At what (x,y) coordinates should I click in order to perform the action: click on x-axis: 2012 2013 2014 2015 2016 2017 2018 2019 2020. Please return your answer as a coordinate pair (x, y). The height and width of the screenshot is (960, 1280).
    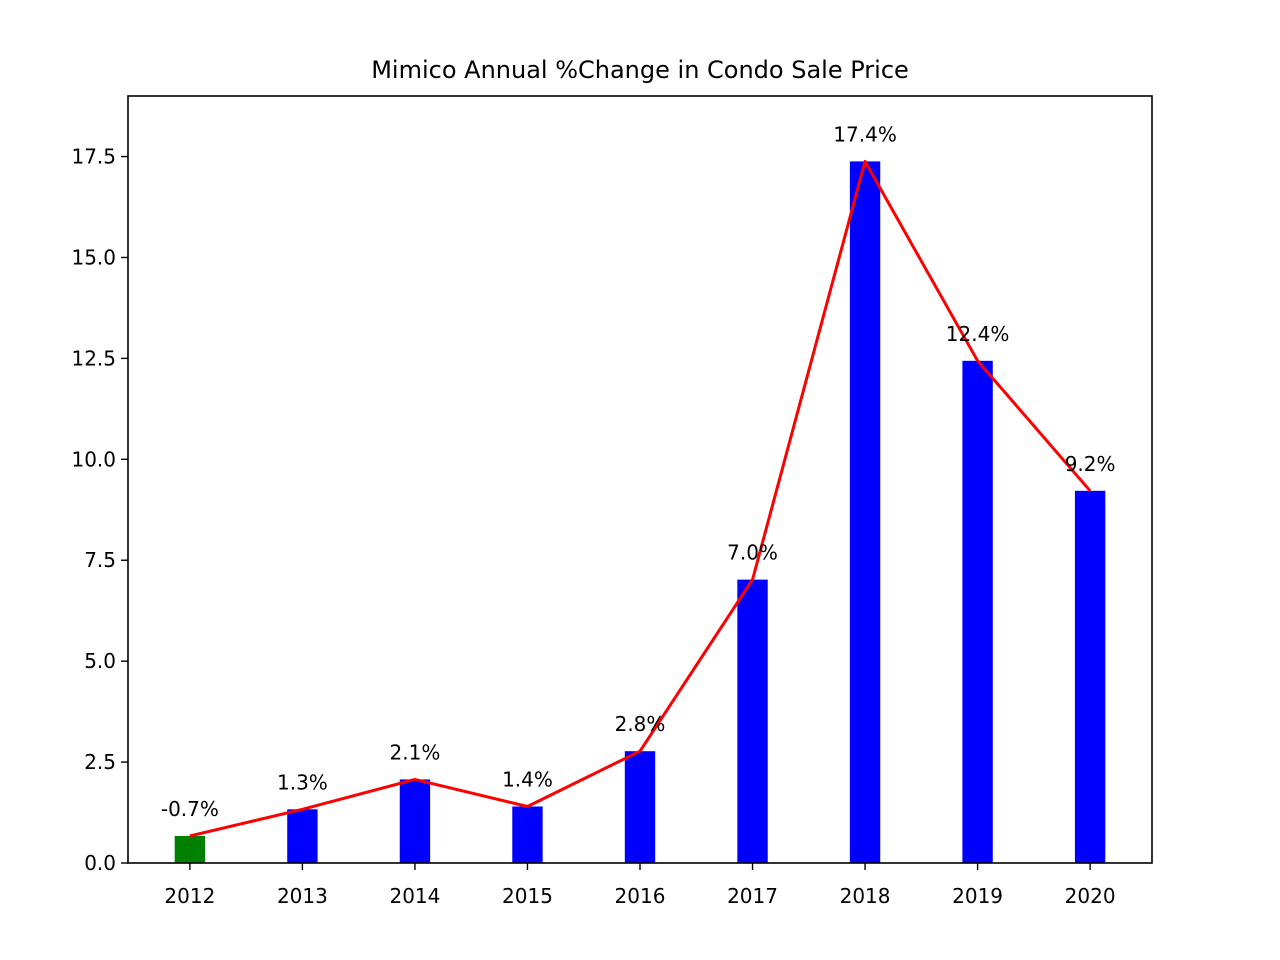
    Looking at the image, I should click on (640, 885).